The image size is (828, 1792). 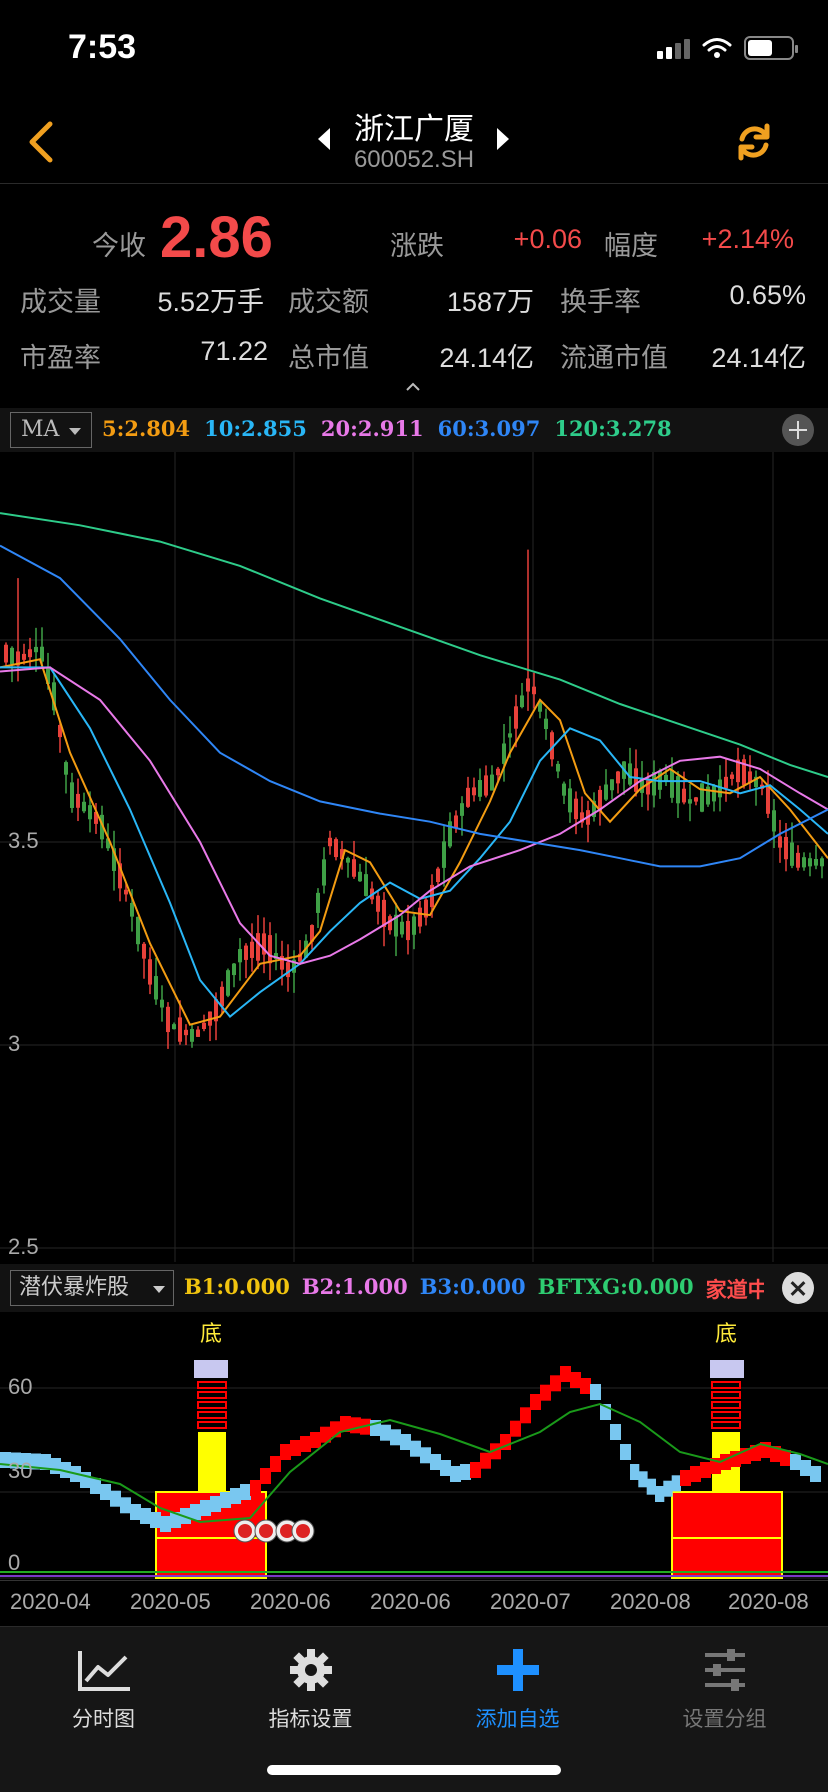 What do you see at coordinates (517, 1687) in the screenshot?
I see `tab-add-watchlist: 添加自选` at bounding box center [517, 1687].